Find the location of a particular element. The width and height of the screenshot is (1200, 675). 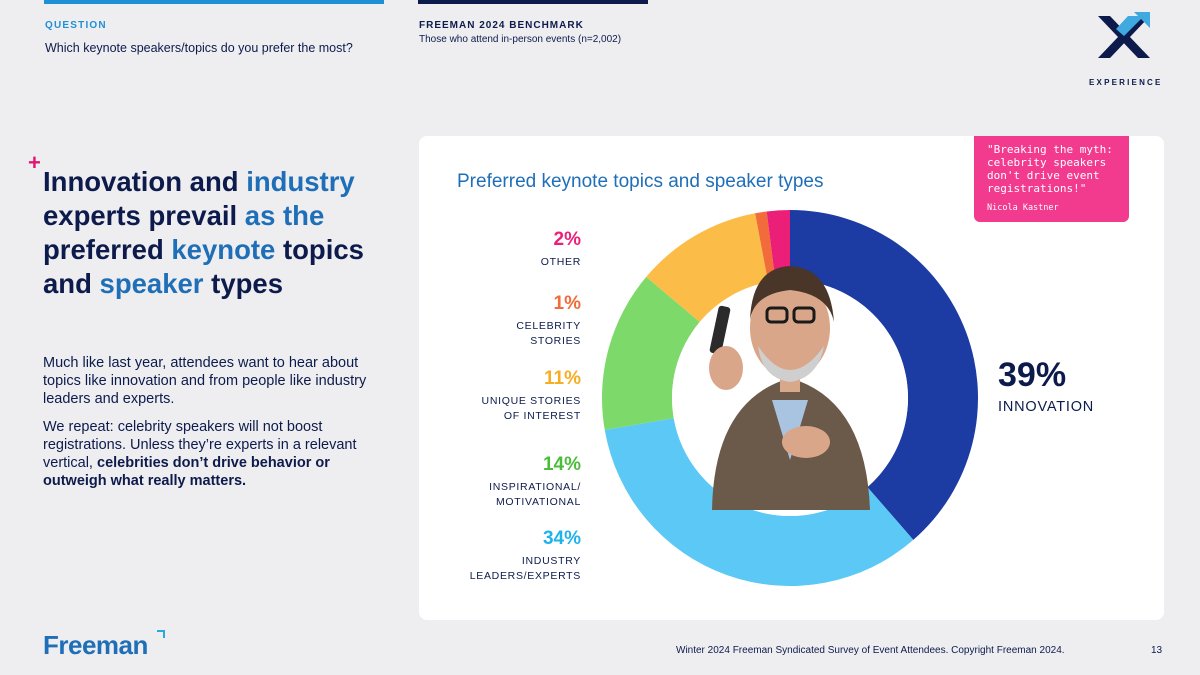

donut-slice-innovation is located at coordinates (884, 375).